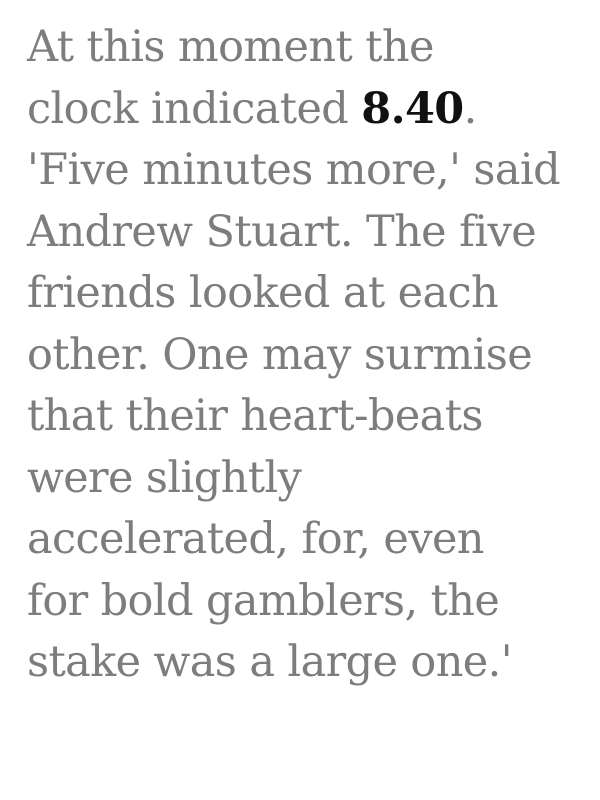 The width and height of the screenshot is (600, 800). Describe the element at coordinates (255, 416) in the screenshot. I see `passage-line-7: that their heart-beats` at that location.